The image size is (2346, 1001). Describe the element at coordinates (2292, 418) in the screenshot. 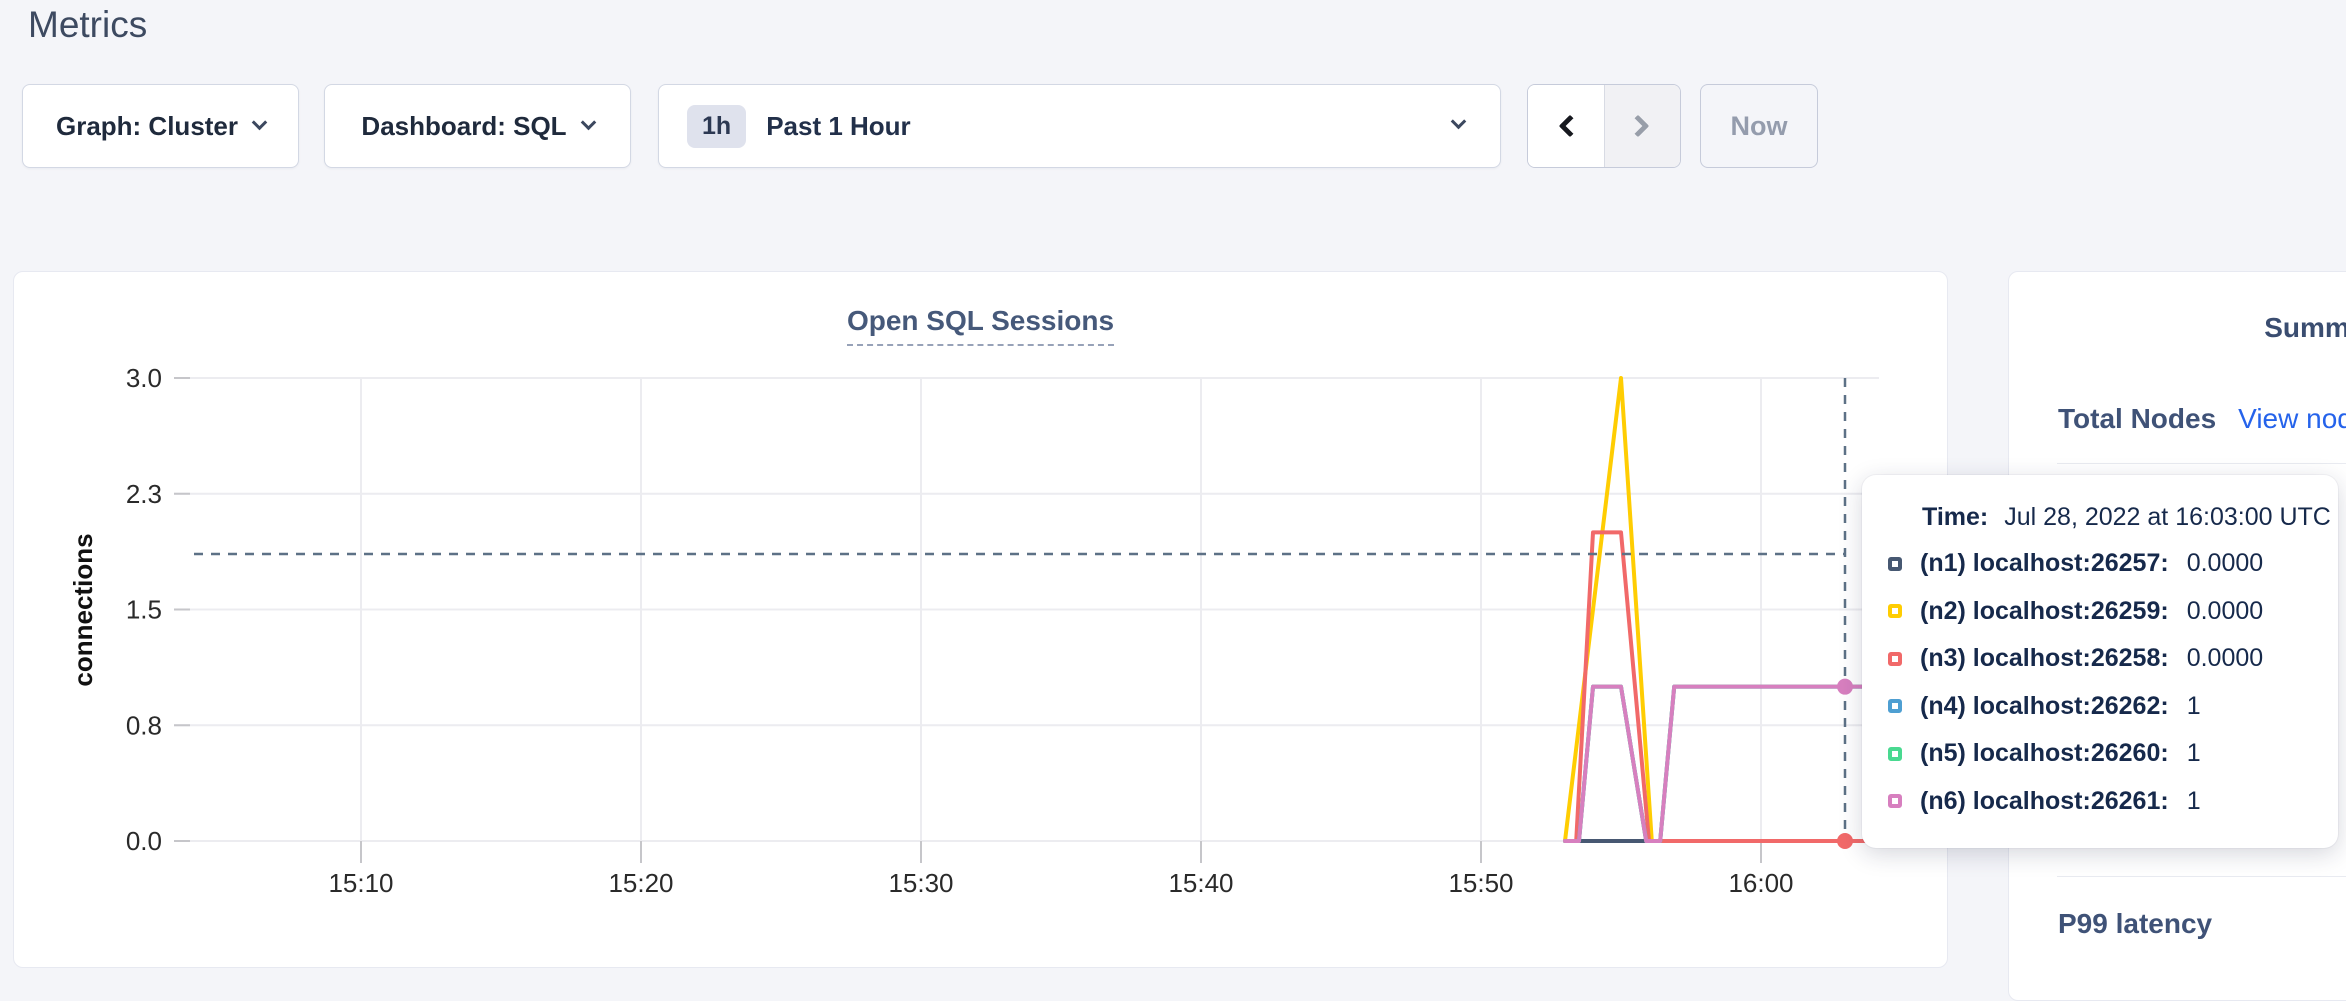

I see `view-nodes-link: View nodes` at that location.